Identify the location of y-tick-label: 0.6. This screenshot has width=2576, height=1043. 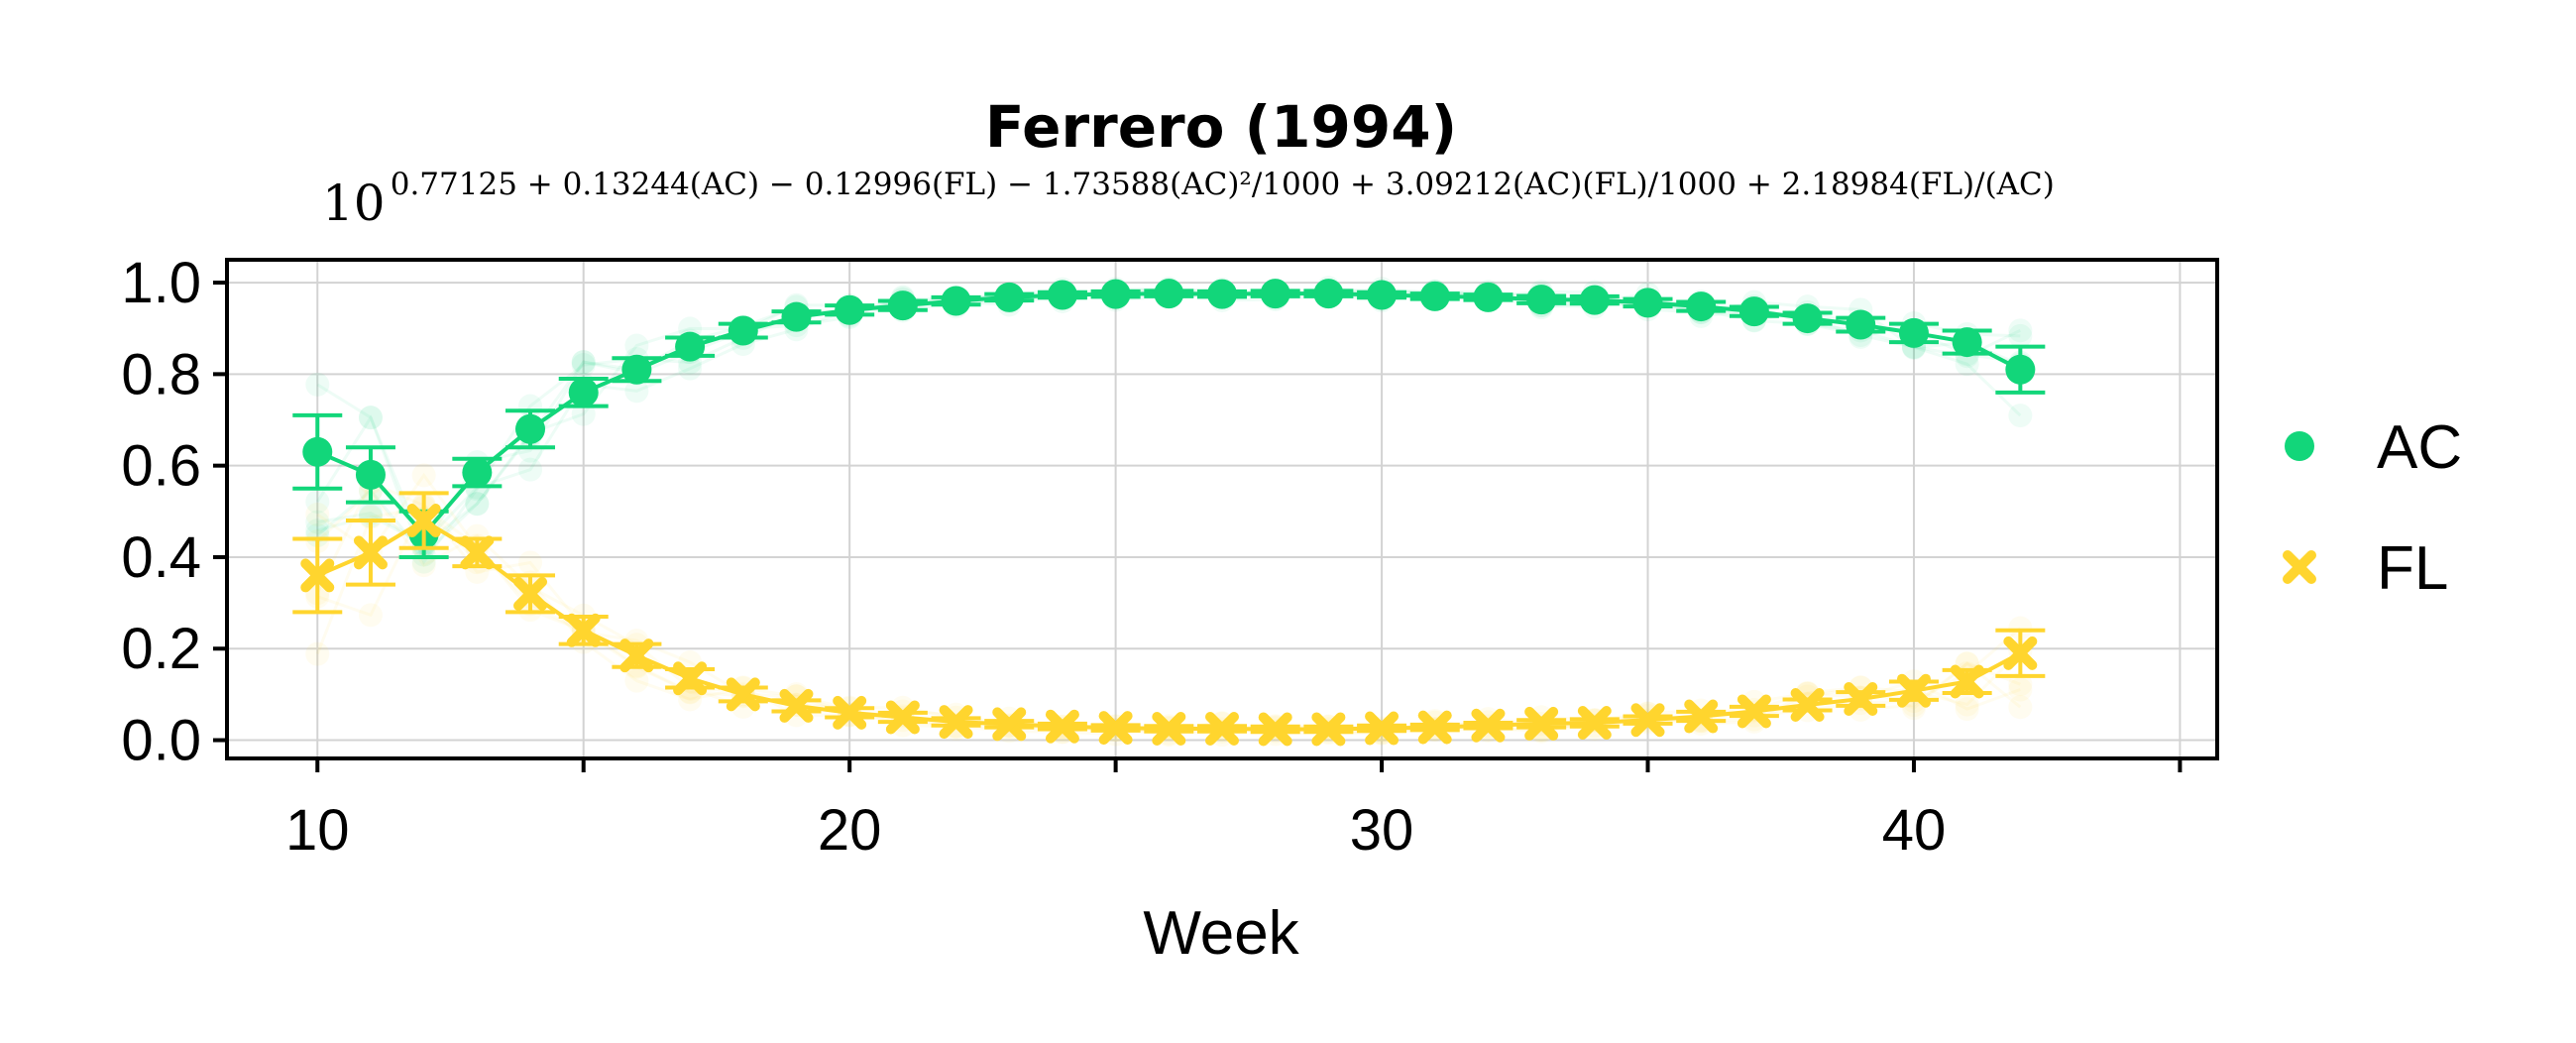
(161, 466).